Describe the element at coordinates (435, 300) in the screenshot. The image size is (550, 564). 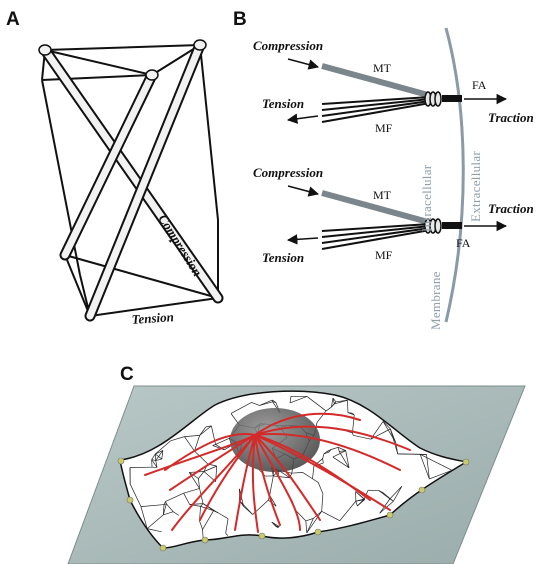
I see `membrane-label: Membrane` at that location.